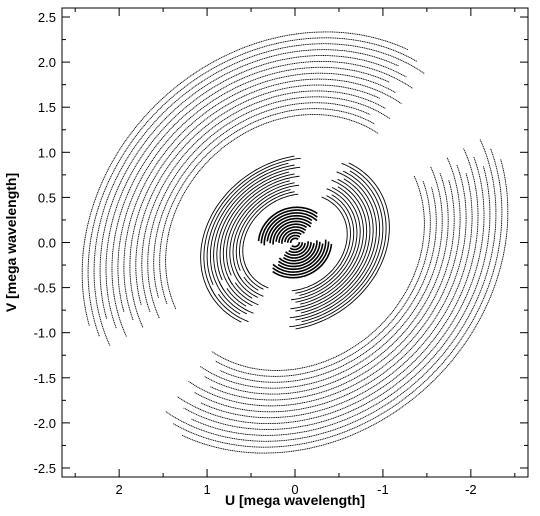 The height and width of the screenshot is (516, 540). I want to click on y-tick-label: -1.0, so click(45, 333).